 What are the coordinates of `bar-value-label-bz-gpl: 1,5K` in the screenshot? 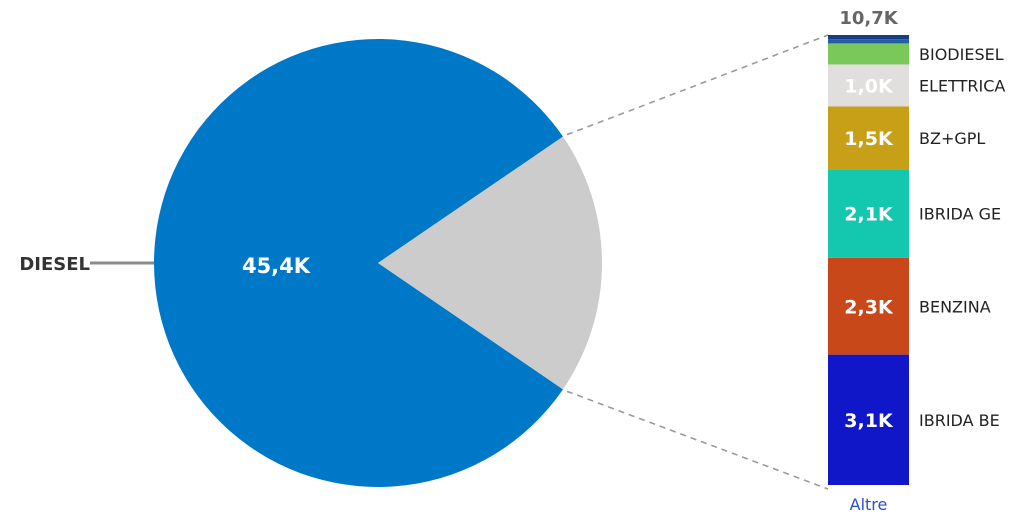 It's located at (869, 139).